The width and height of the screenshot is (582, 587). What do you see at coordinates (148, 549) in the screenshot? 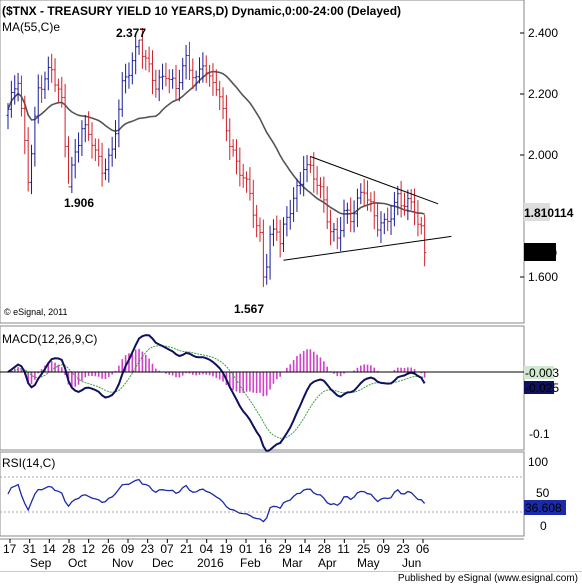
I see `x-tick-label: 23` at bounding box center [148, 549].